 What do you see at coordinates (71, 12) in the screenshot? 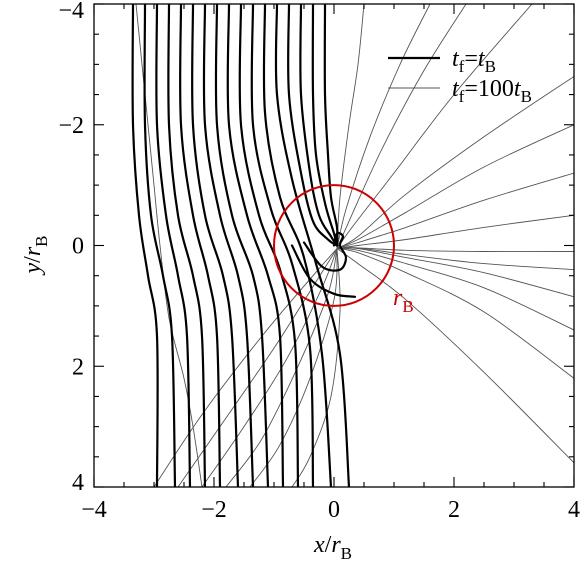
I see `y-tick-label: −4` at bounding box center [71, 12].